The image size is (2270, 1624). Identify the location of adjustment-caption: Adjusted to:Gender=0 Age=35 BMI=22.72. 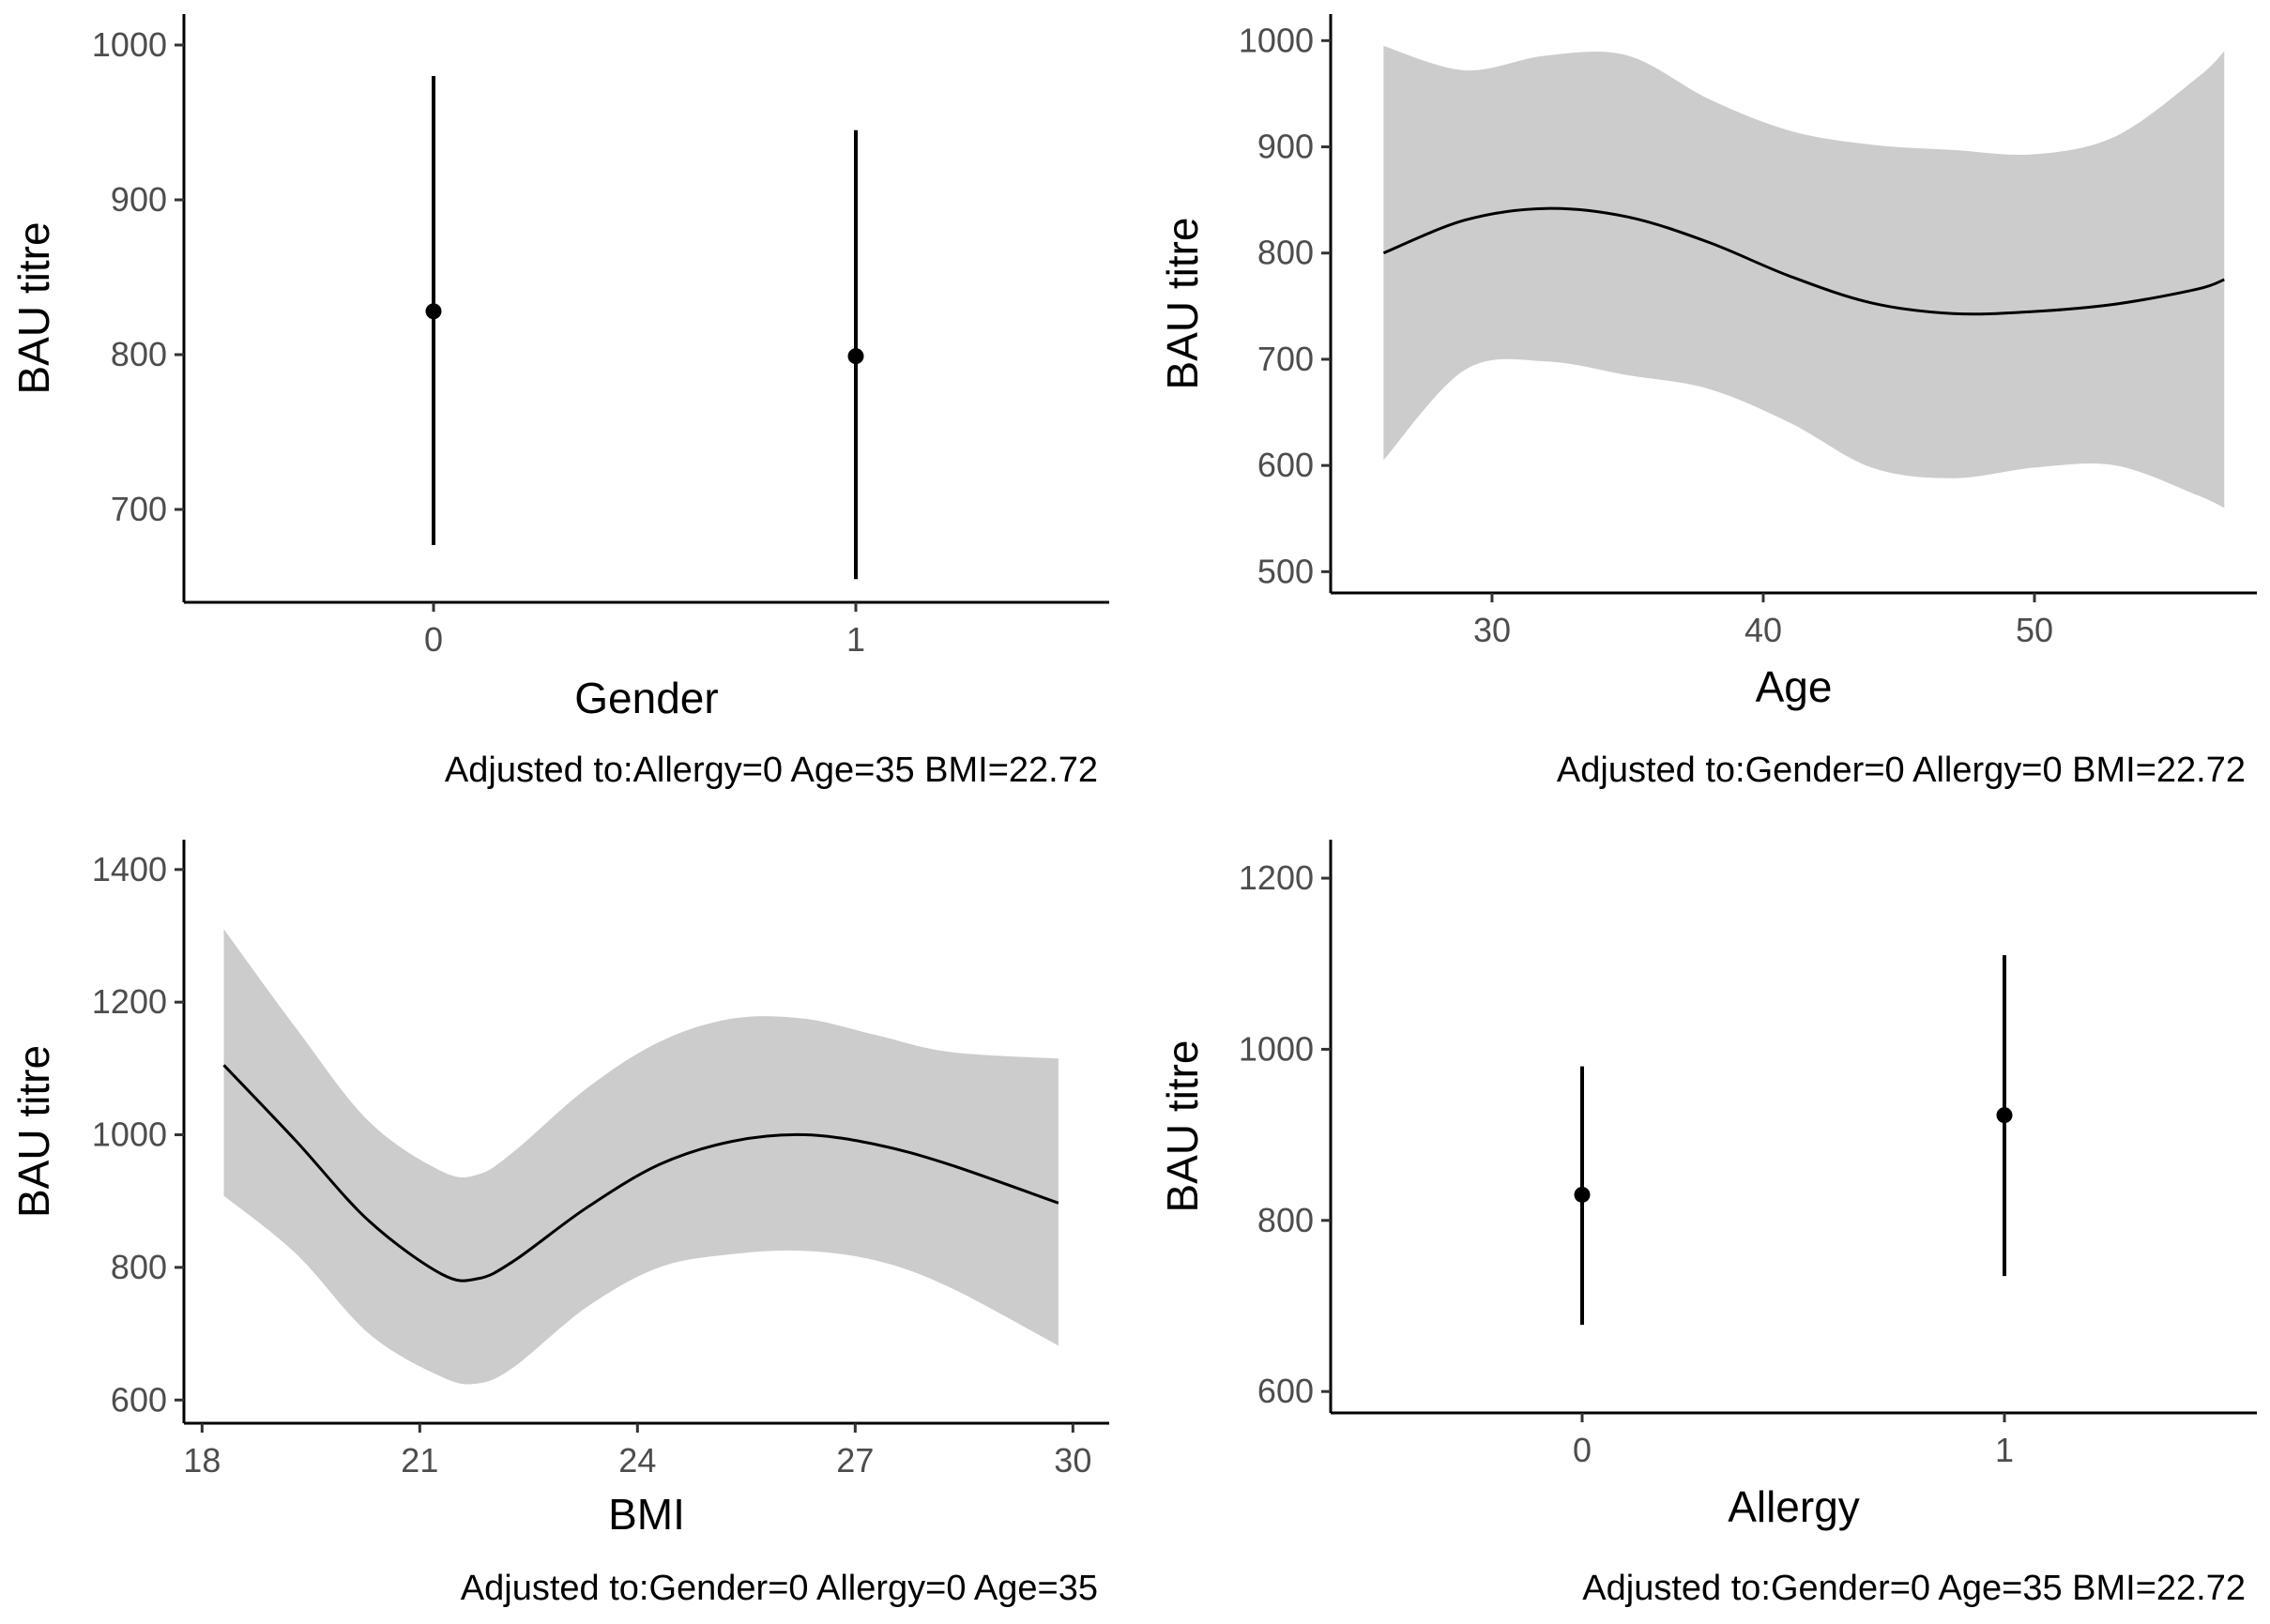
(1914, 1589).